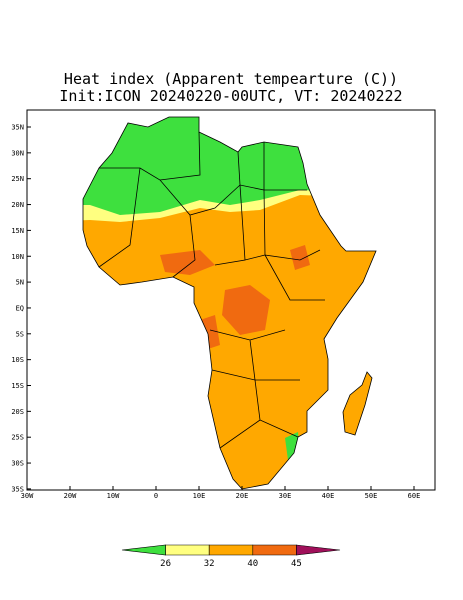  I want to click on lon-label: 0, so click(156, 496).